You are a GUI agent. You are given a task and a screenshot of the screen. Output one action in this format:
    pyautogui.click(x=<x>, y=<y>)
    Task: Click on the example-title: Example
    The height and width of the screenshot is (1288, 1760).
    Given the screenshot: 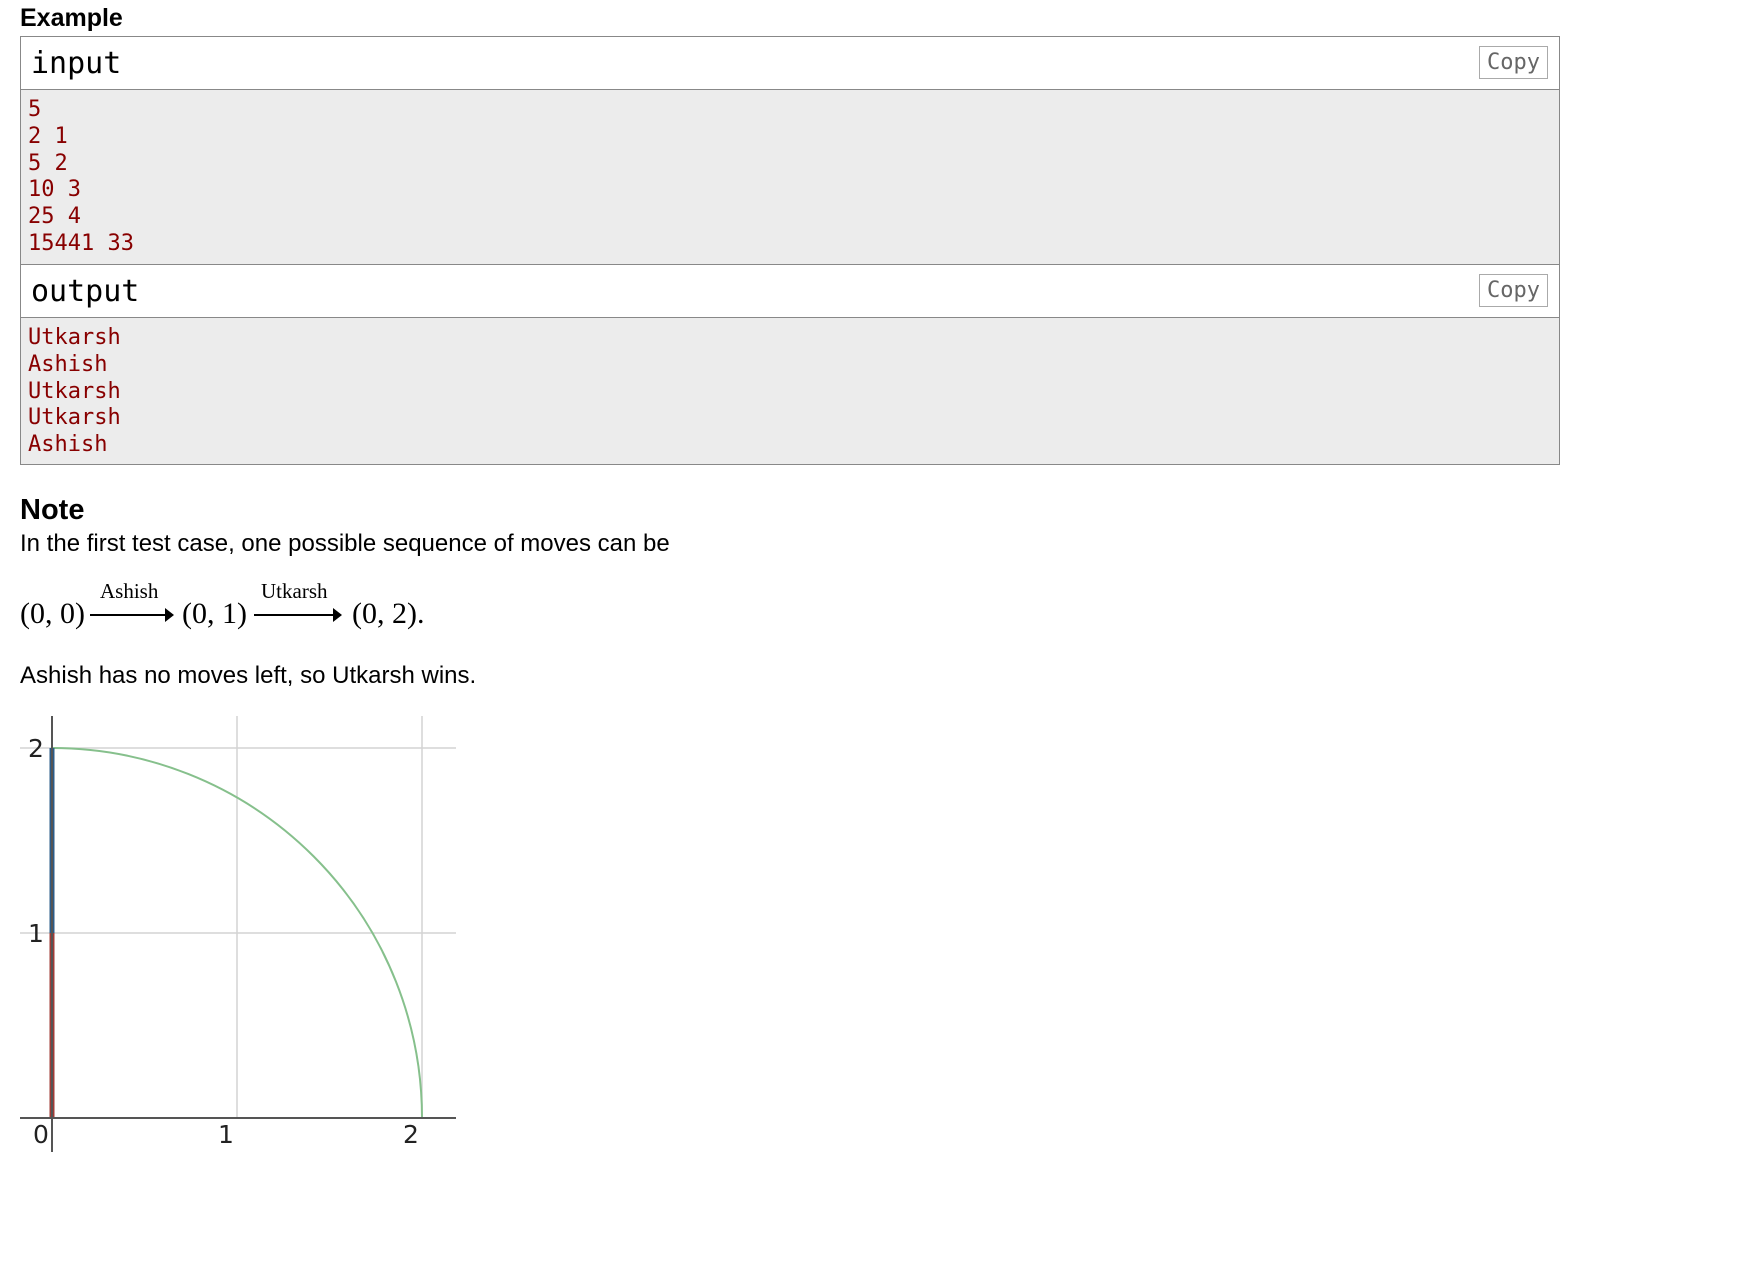 What is the action you would take?
    pyautogui.click(x=71, y=18)
    